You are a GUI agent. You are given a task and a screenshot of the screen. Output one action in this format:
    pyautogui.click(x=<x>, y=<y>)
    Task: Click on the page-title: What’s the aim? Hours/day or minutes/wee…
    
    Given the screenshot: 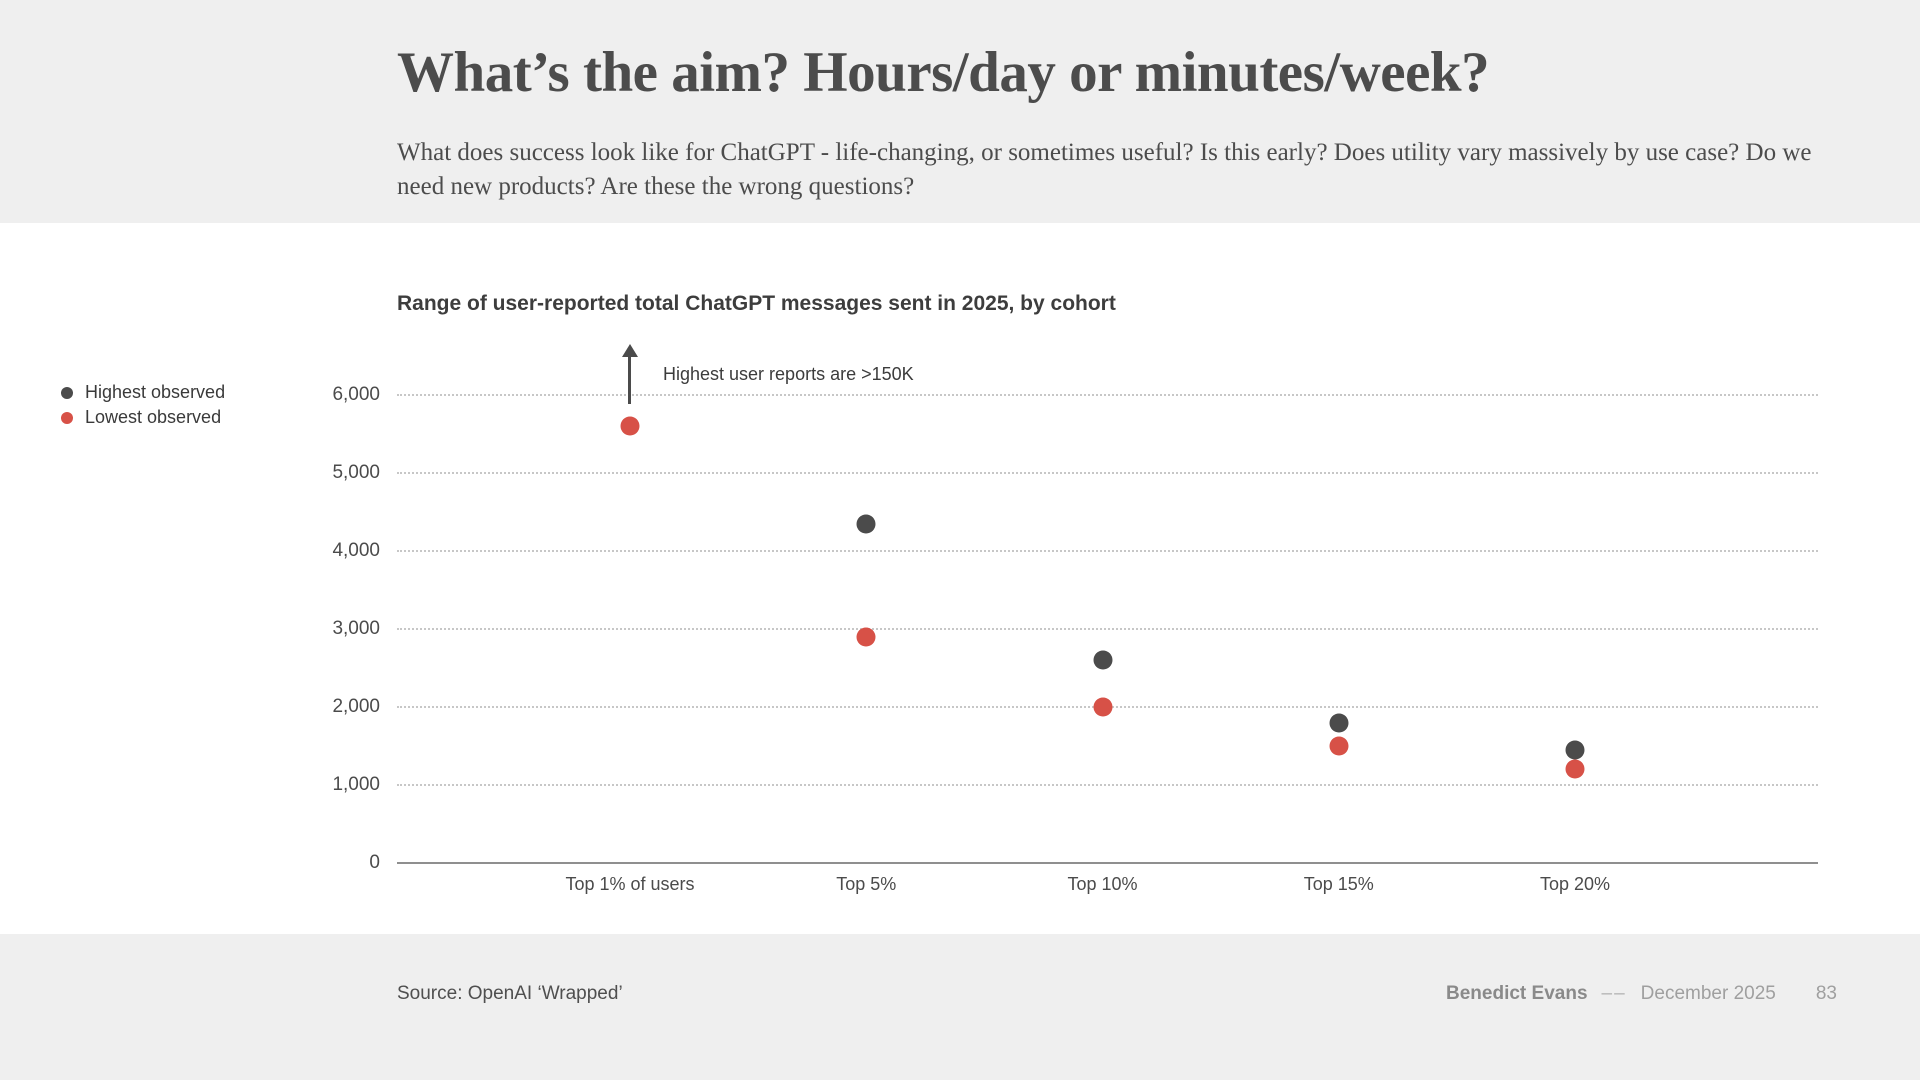 What is the action you would take?
    pyautogui.click(x=943, y=72)
    